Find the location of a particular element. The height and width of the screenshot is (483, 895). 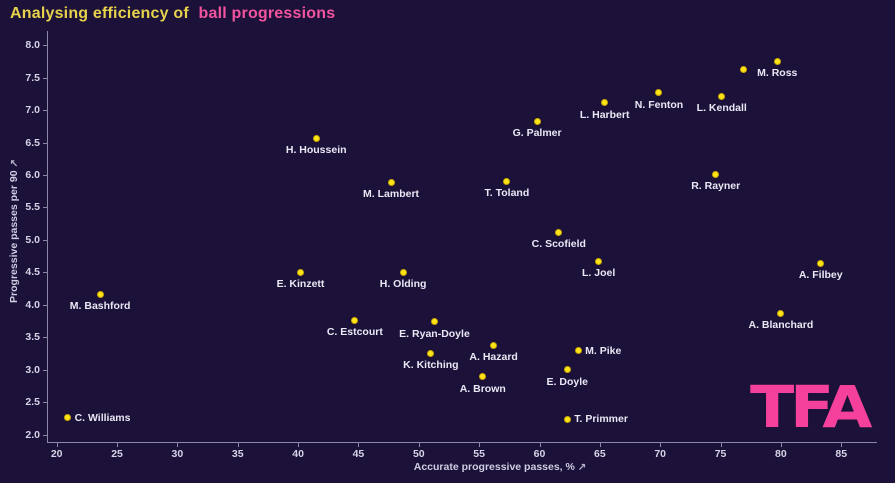

point-label: C. Estcourt is located at coordinates (354, 332).